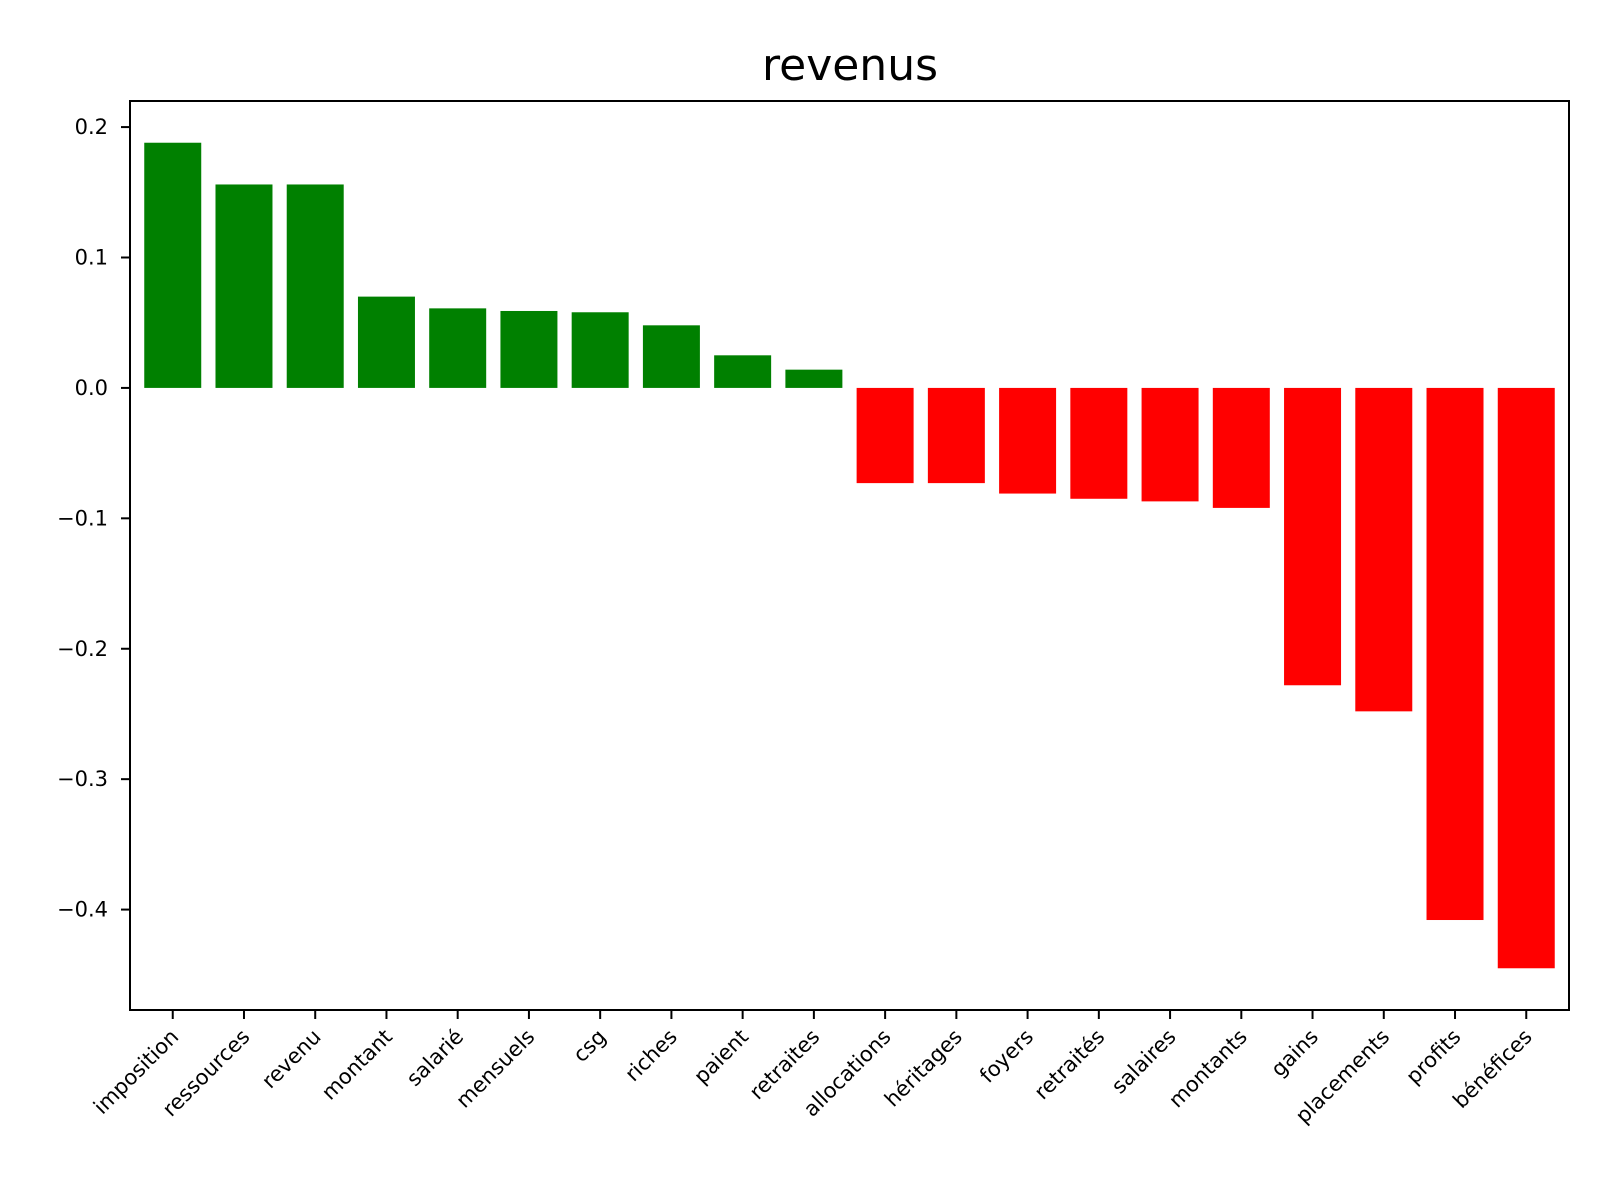 This screenshot has height=1200, width=1600. What do you see at coordinates (1208, 1069) in the screenshot?
I see `x-tick-label-15: montants` at bounding box center [1208, 1069].